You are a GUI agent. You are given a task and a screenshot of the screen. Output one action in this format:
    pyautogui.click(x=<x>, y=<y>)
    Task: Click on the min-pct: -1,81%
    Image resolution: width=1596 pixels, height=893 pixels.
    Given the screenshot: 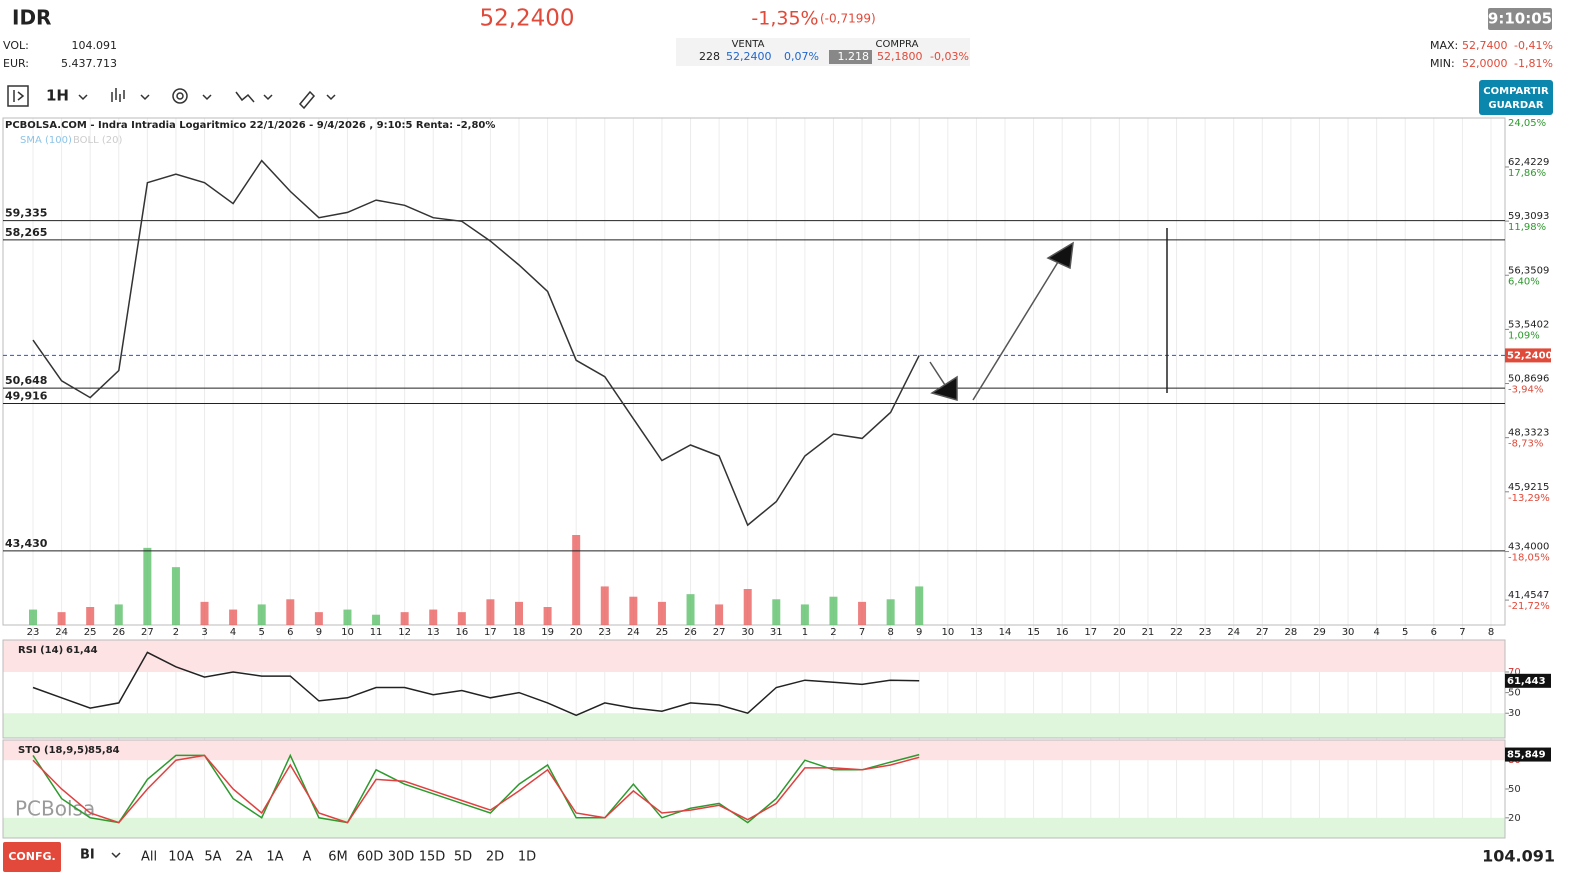 What is the action you would take?
    pyautogui.click(x=1533, y=63)
    